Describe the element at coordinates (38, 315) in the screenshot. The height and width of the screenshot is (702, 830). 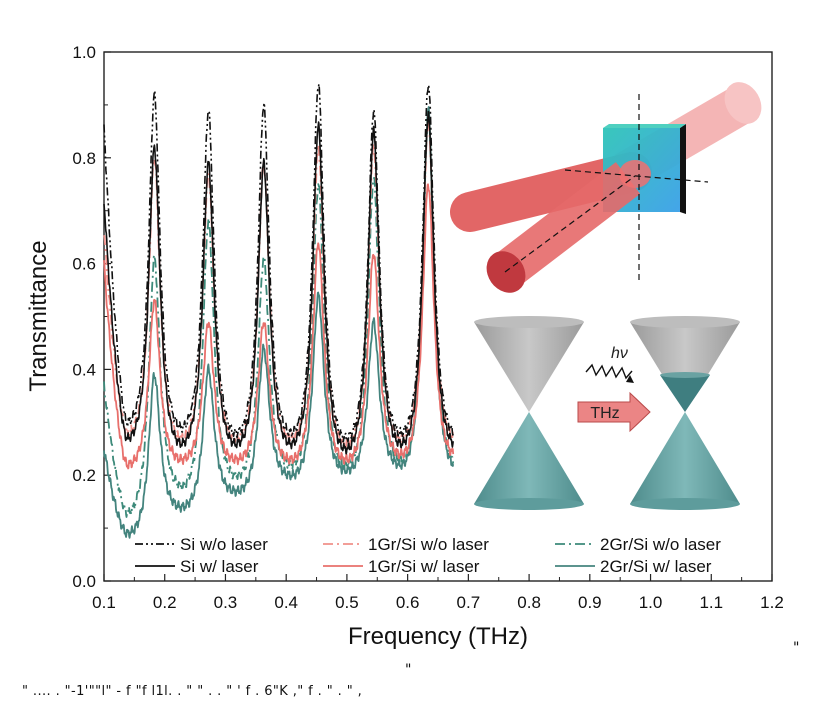
I see `y-axis-title: Transmittance` at that location.